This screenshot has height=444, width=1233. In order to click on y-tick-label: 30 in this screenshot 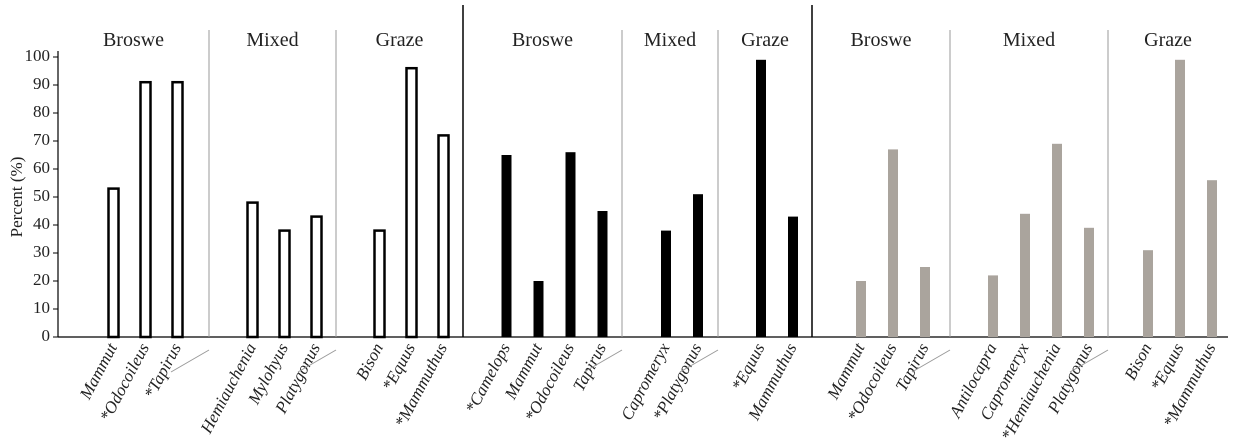, I will do `click(41, 251)`.